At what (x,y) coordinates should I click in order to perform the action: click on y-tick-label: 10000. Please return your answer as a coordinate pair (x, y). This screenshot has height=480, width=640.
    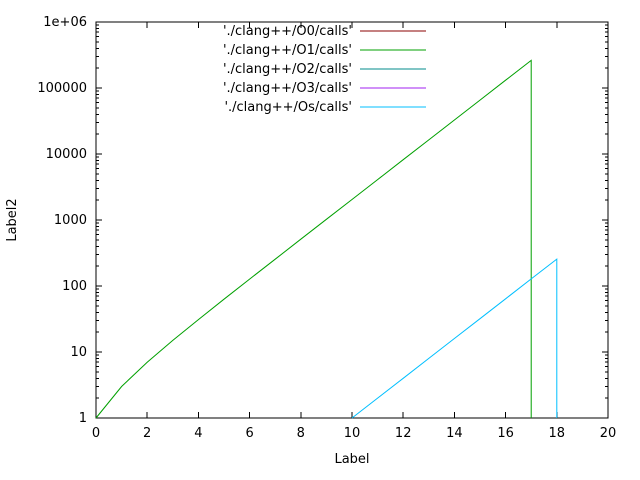
    Looking at the image, I should click on (66, 154).